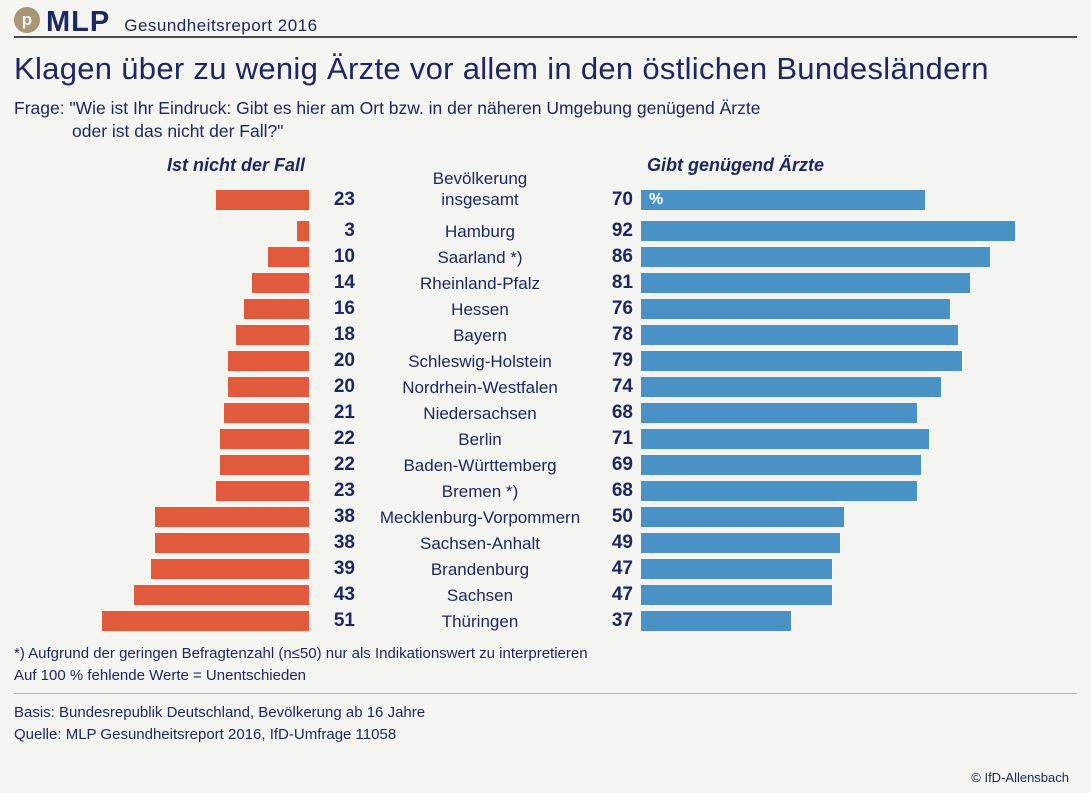 The width and height of the screenshot is (1091, 793). What do you see at coordinates (344, 594) in the screenshot?
I see `value-not-enough: 43` at bounding box center [344, 594].